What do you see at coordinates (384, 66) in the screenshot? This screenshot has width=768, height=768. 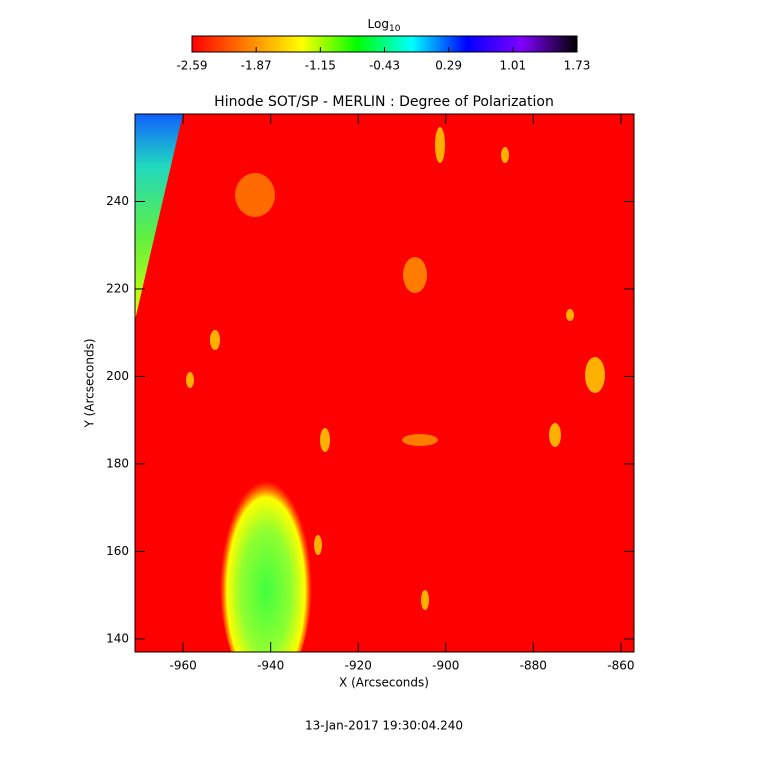 I see `colorbar-tick-label: -0.43` at bounding box center [384, 66].